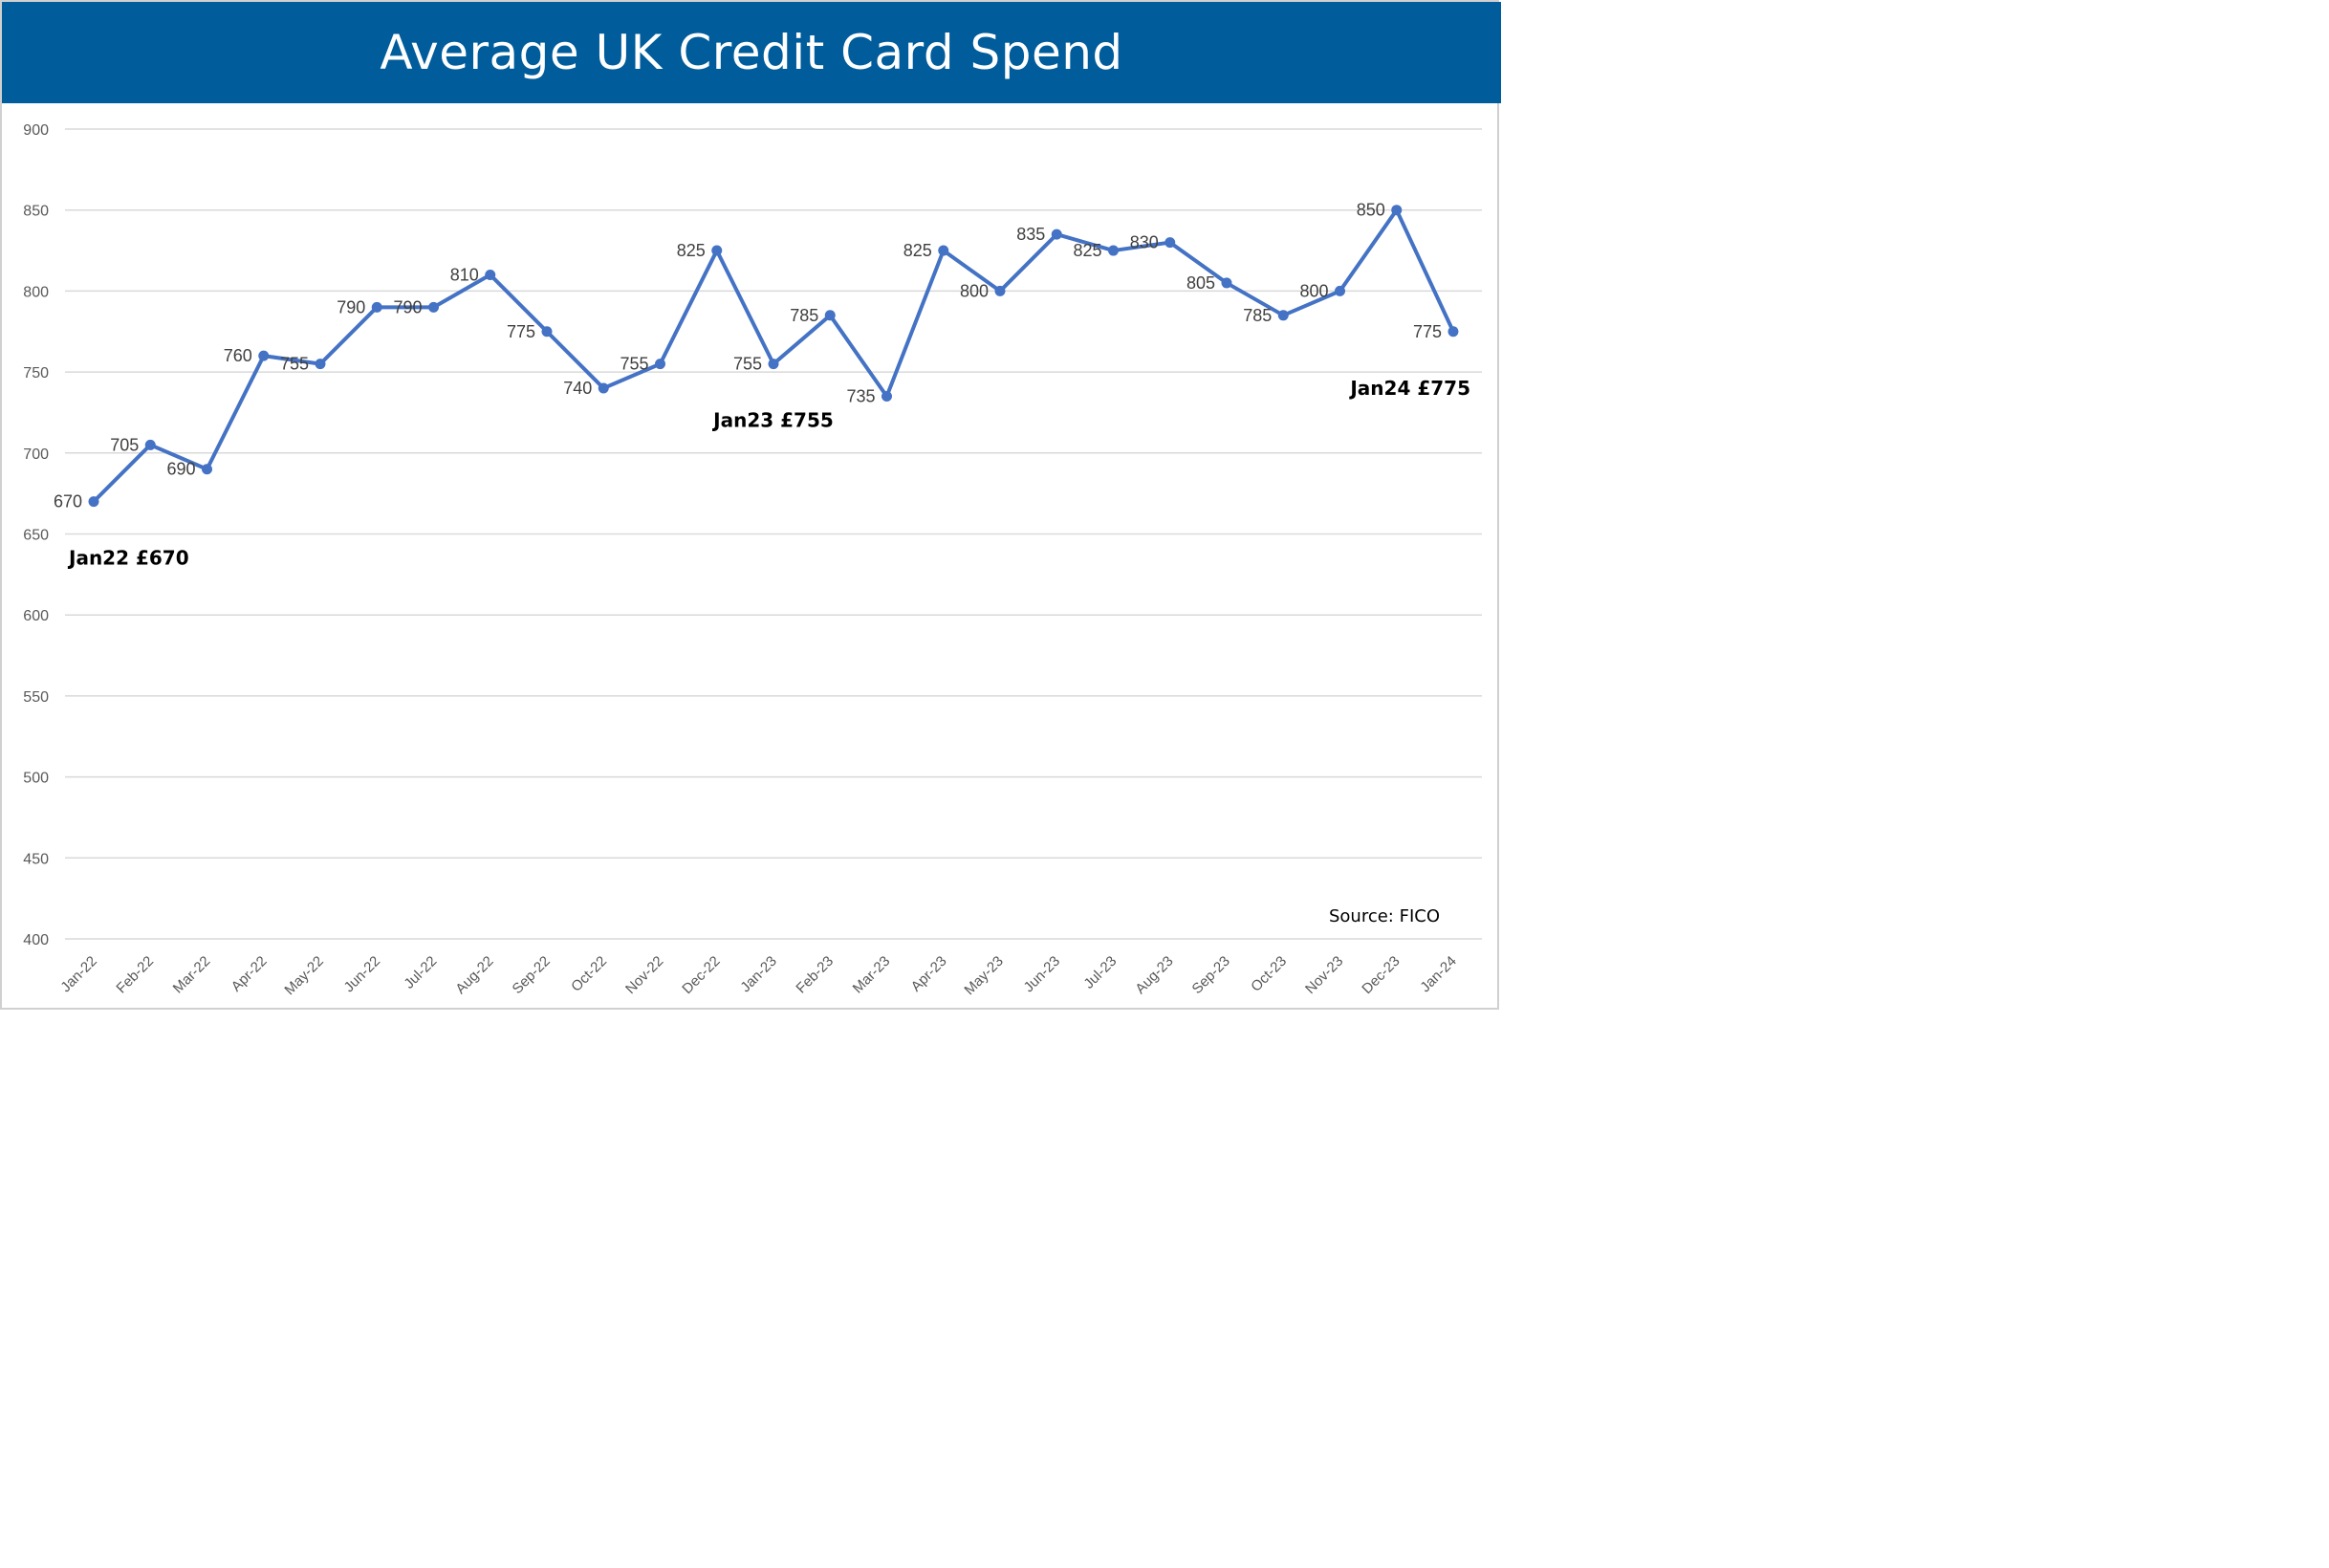 Image resolution: width=2329 pixels, height=1568 pixels. What do you see at coordinates (36, 697) in the screenshot?
I see `y-tick-label: 550` at bounding box center [36, 697].